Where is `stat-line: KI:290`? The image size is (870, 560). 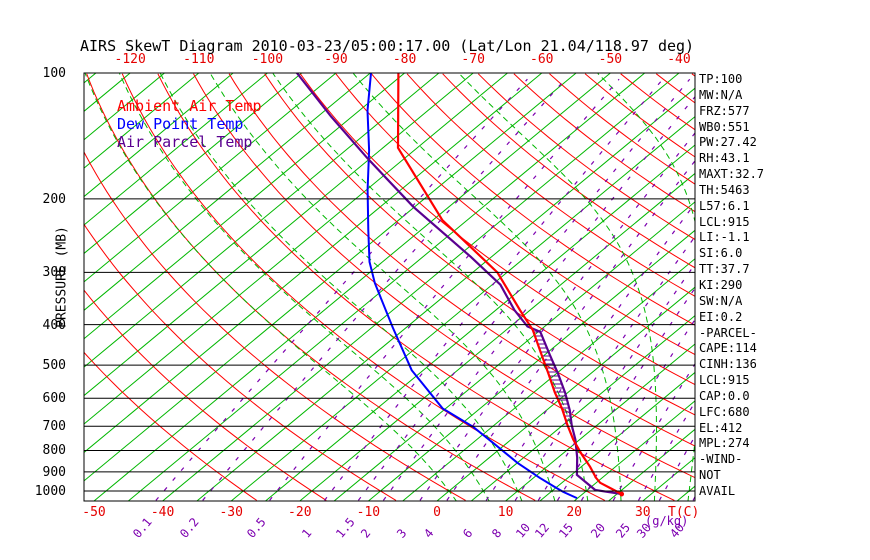
stat-line: KI:290 is located at coordinates (721, 284).